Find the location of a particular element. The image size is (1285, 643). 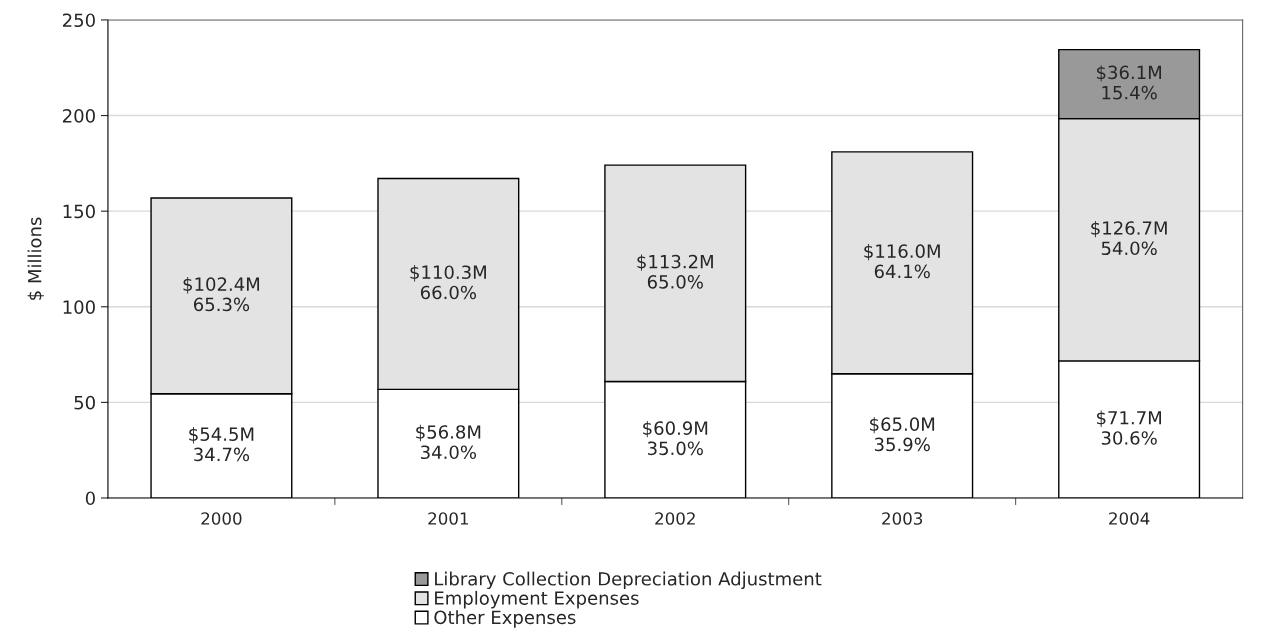

annotation: 35.9% is located at coordinates (902, 444).